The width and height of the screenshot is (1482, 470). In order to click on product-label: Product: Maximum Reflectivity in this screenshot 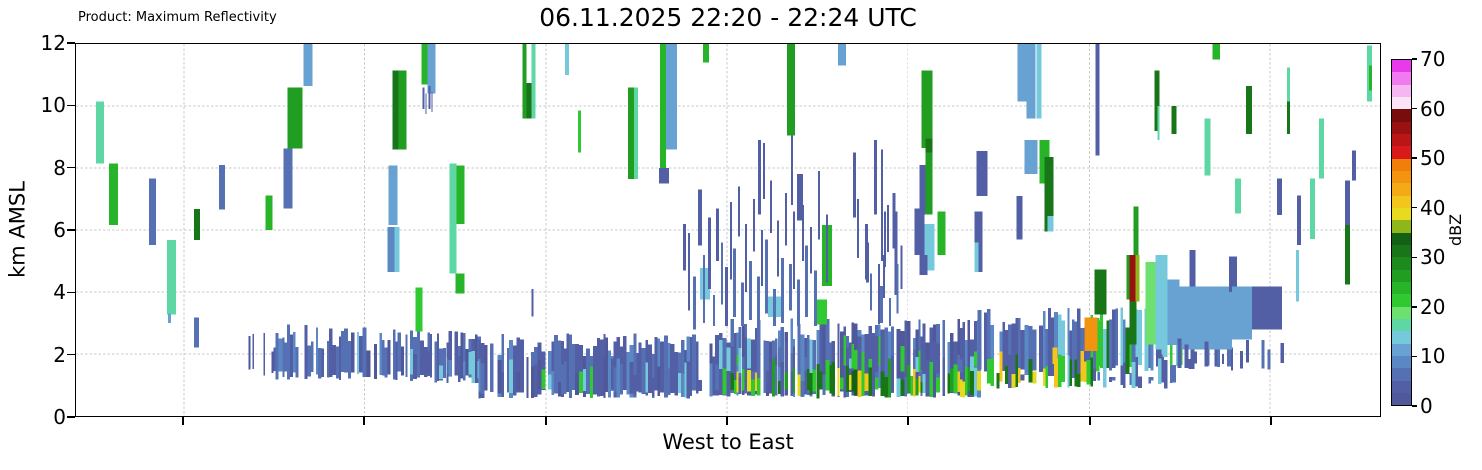, I will do `click(177, 17)`.